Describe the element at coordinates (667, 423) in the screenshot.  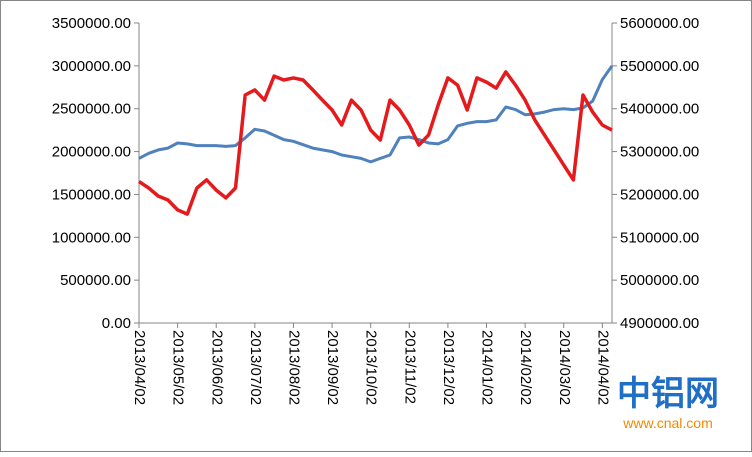
I see `watermark-url: www.cnal.com` at that location.